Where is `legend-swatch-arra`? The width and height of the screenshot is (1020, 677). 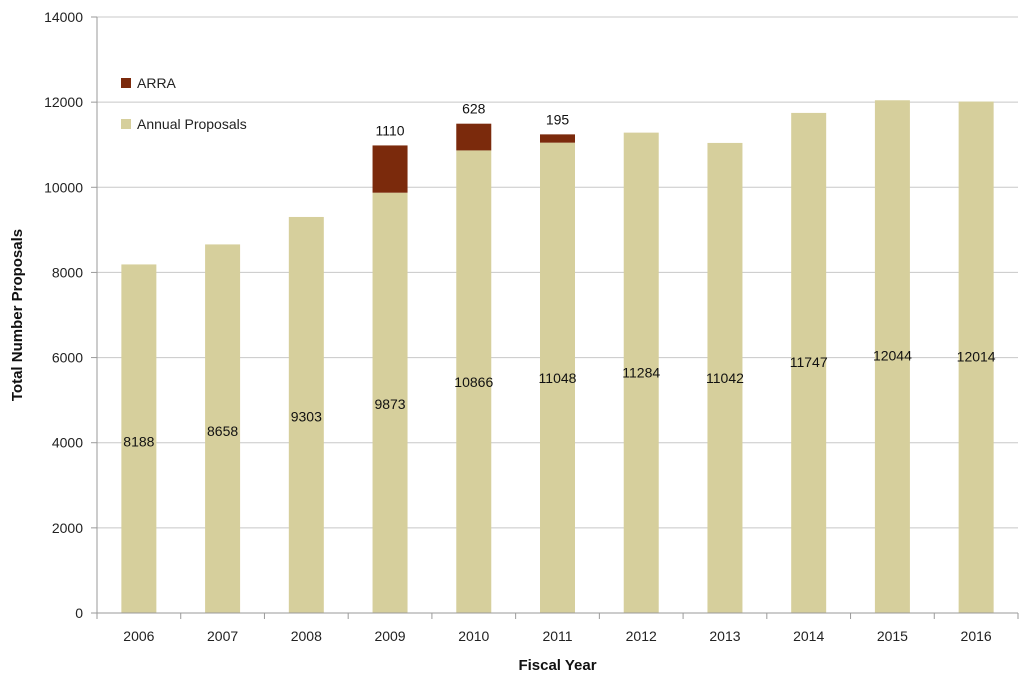 legend-swatch-arra is located at coordinates (126, 83).